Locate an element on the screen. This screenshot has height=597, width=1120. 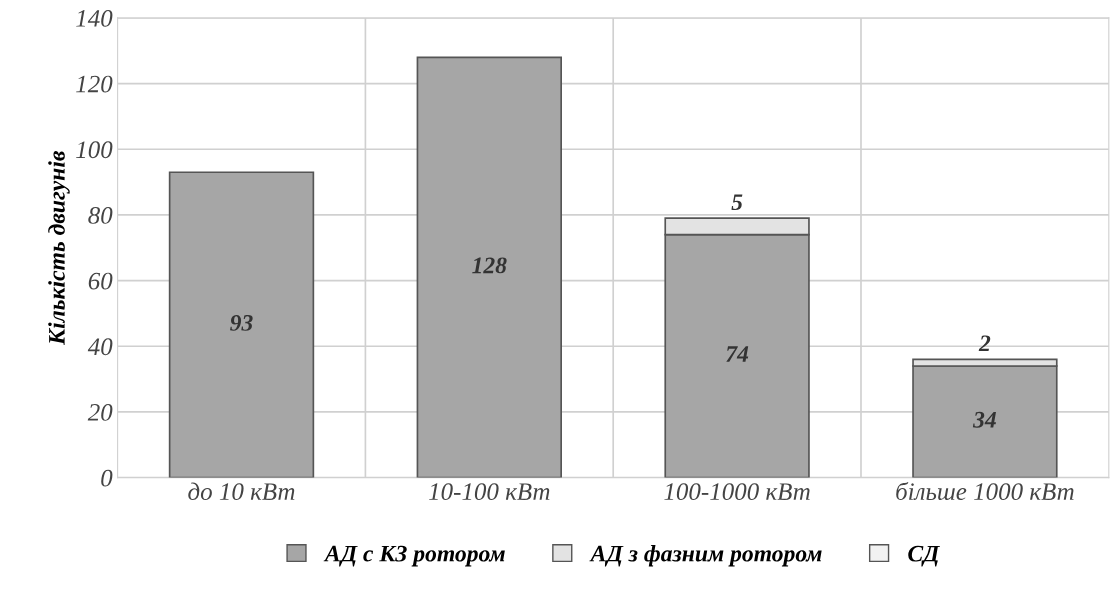
legend-label: СД is located at coordinates (924, 556).